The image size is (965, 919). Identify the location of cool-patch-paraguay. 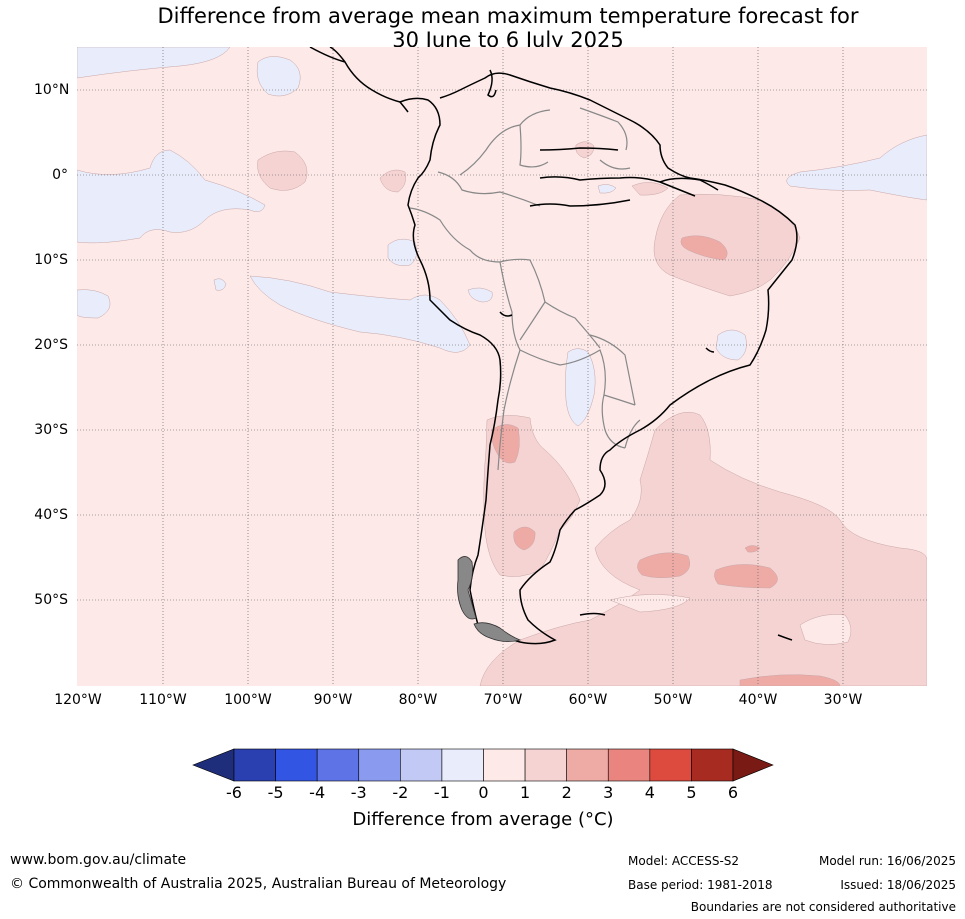
(580, 387).